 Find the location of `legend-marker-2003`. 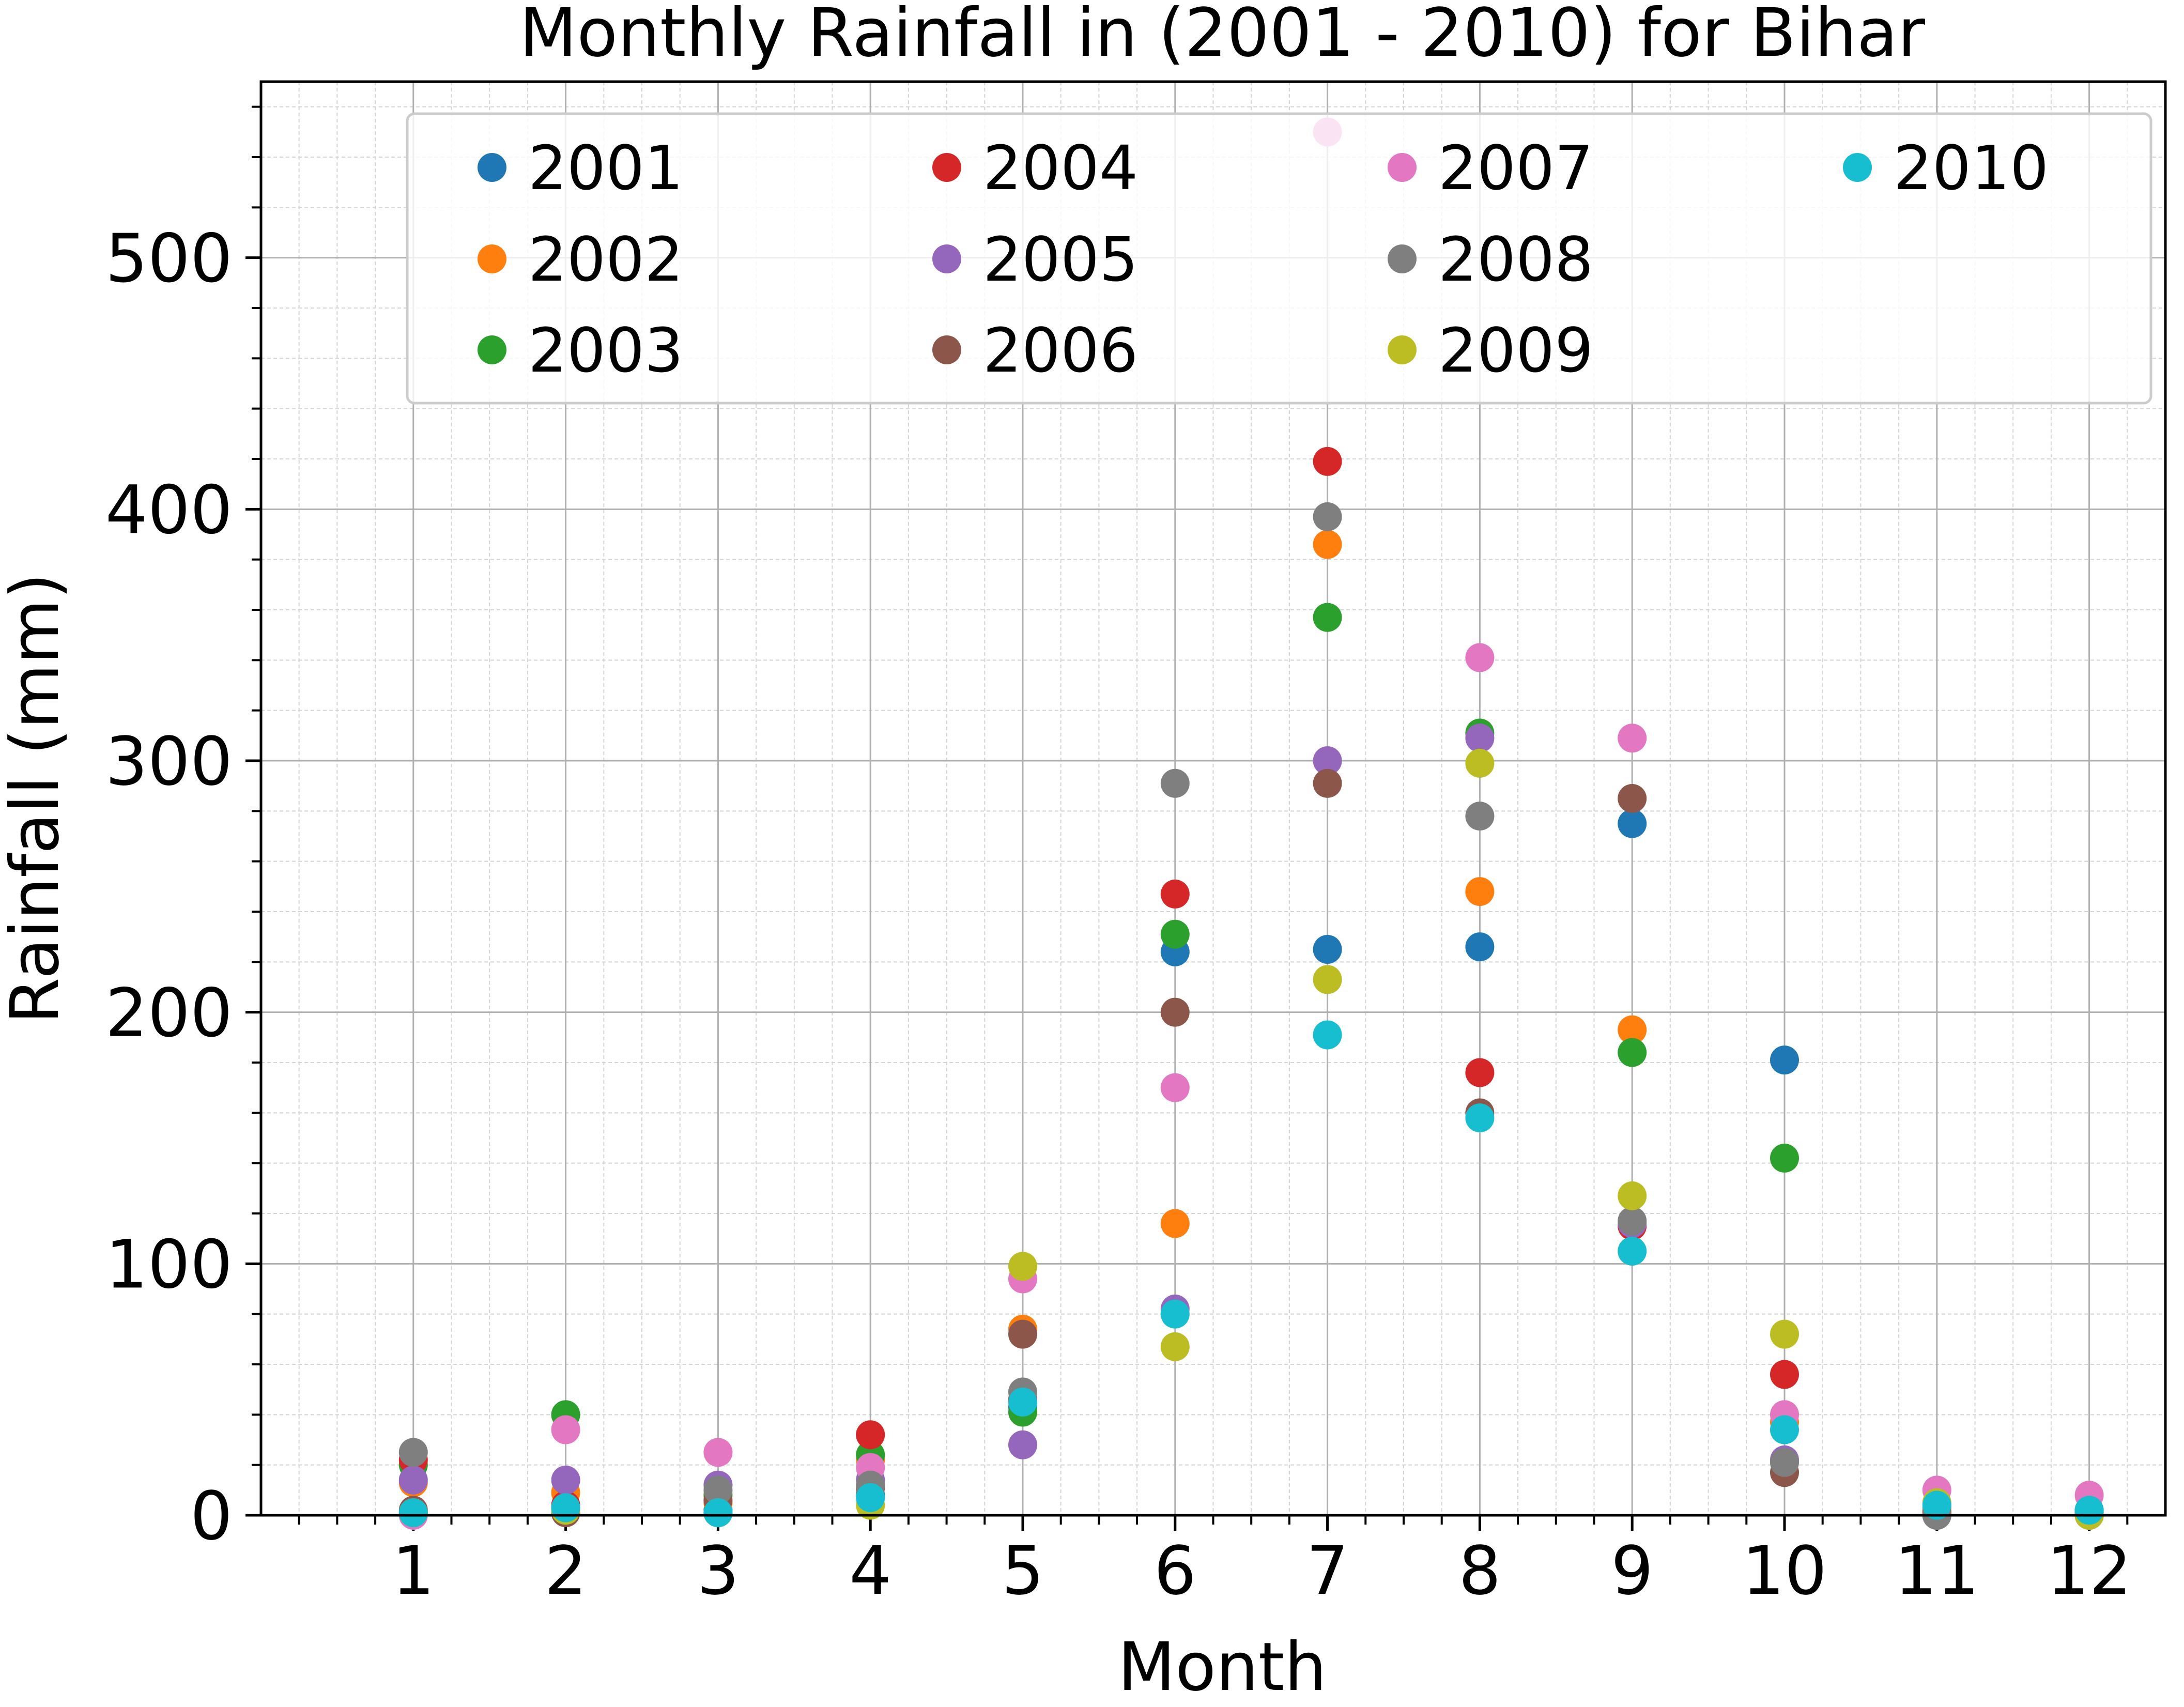

legend-marker-2003 is located at coordinates (492, 349).